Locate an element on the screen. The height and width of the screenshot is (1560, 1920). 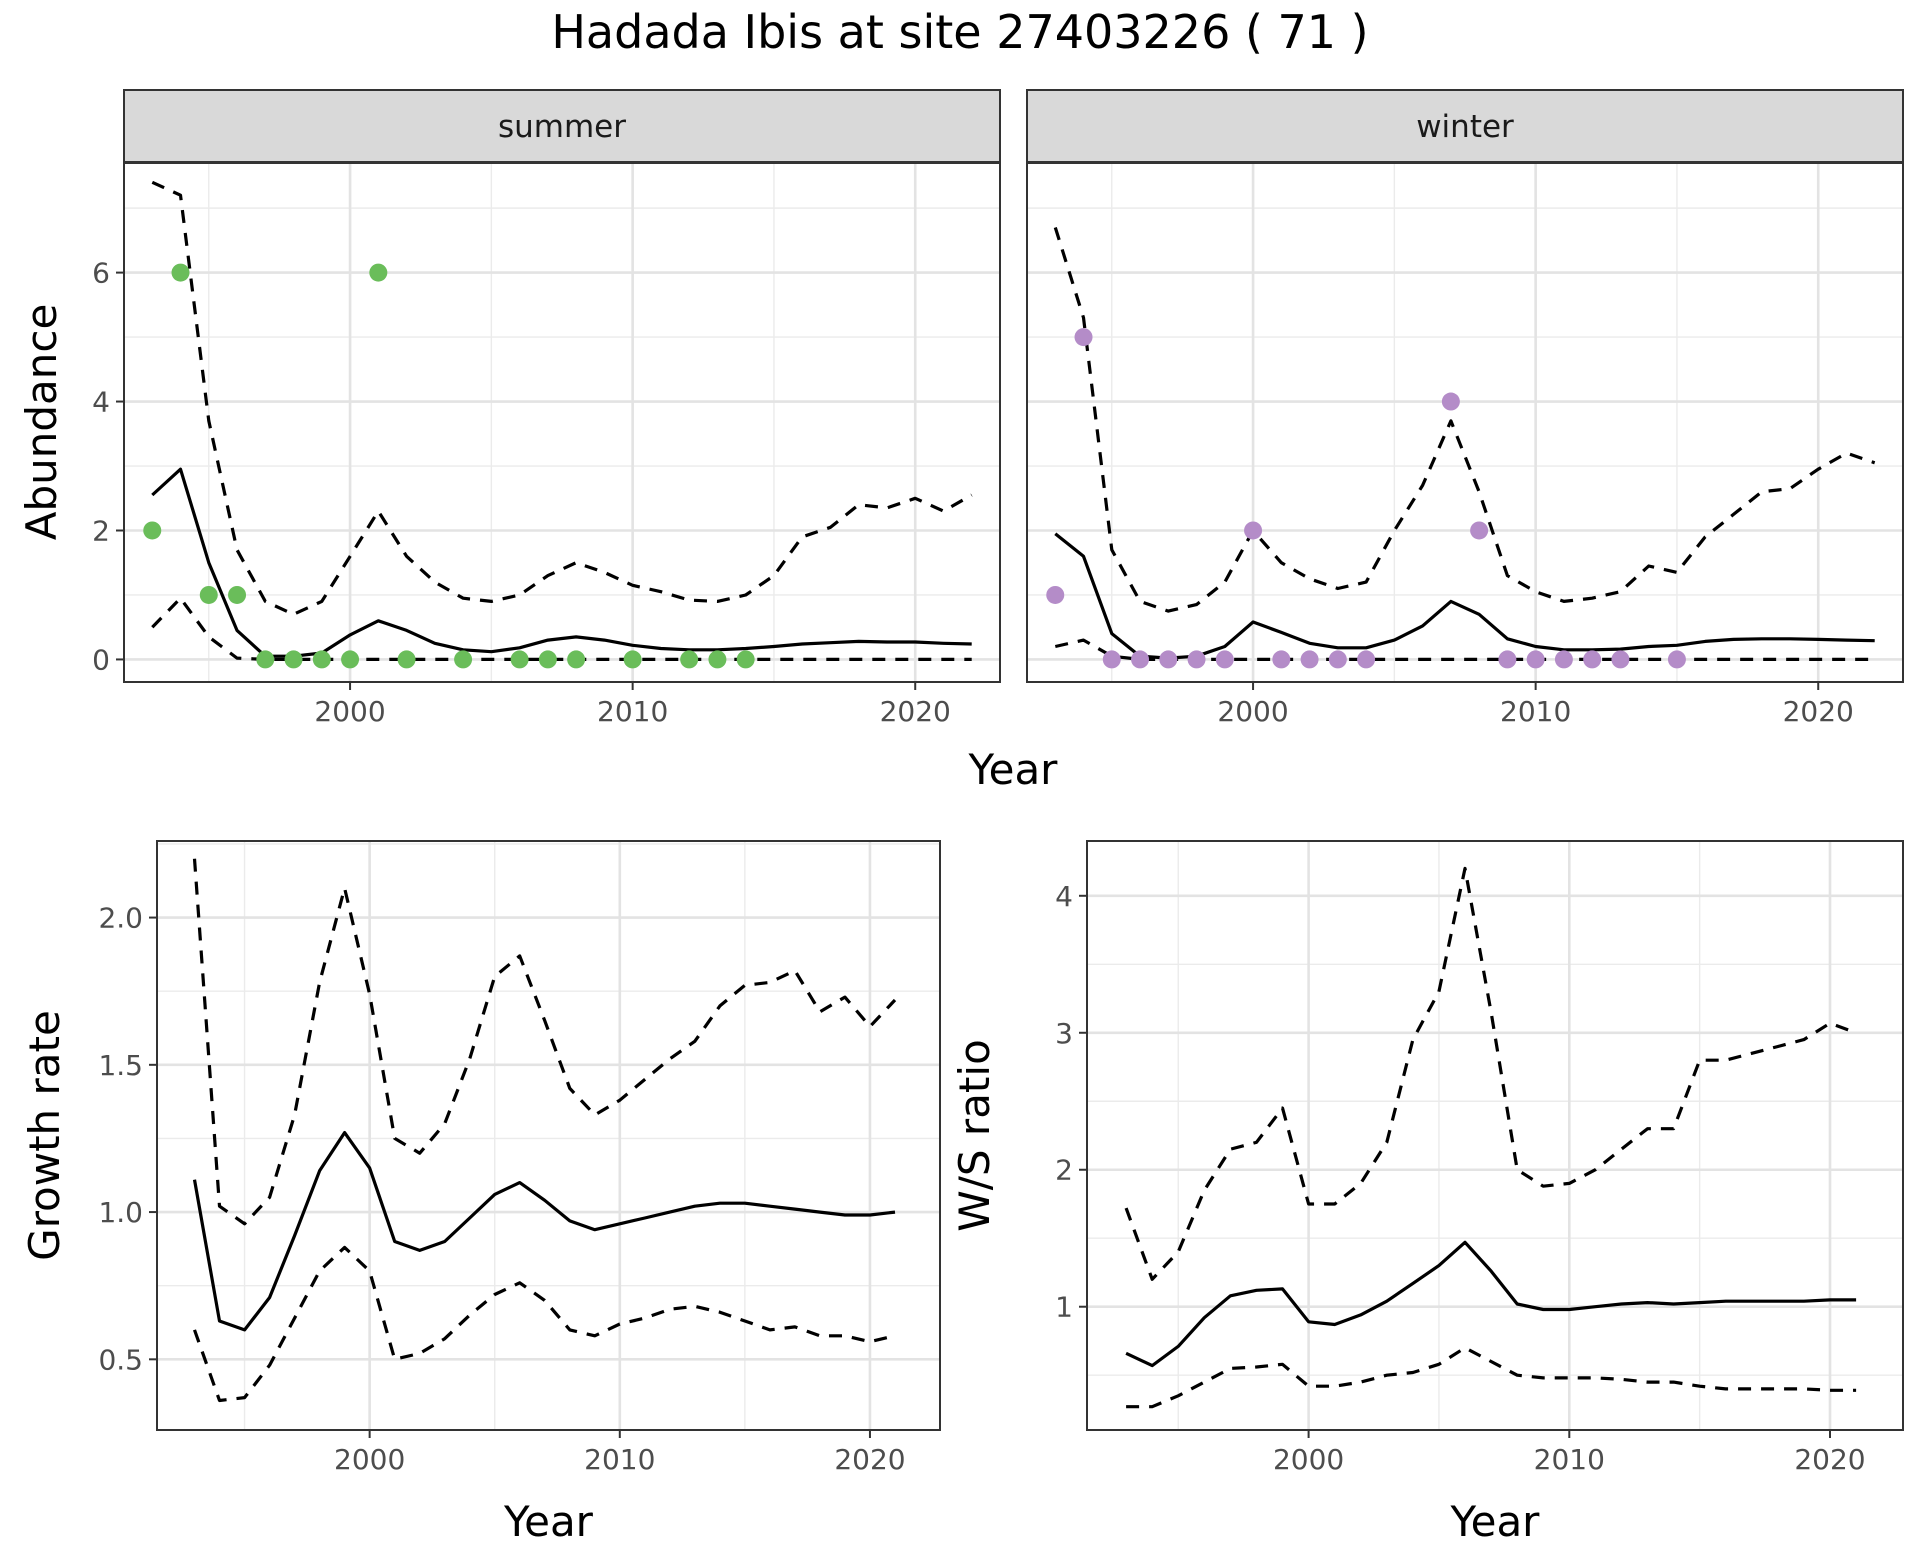
y-tick-label: 3 is located at coordinates (1064, 1033).